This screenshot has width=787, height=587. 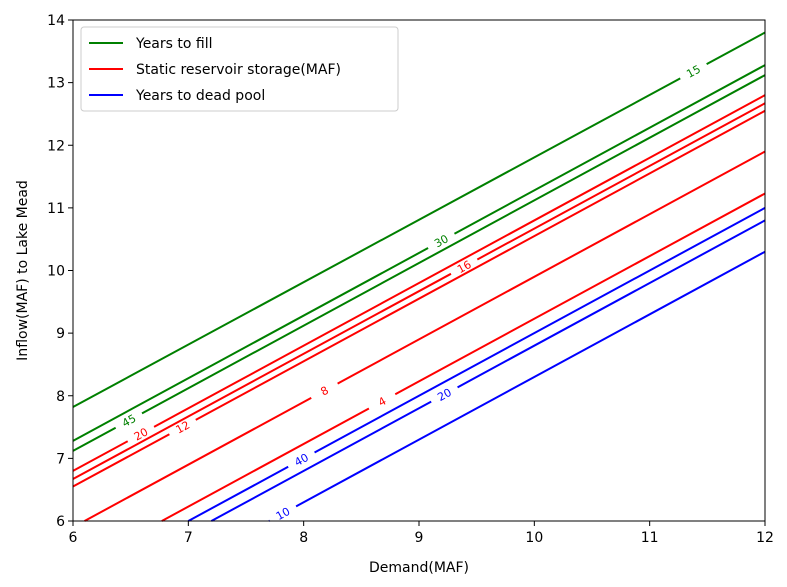 I want to click on x-tick-label: 7, so click(x=188, y=538).